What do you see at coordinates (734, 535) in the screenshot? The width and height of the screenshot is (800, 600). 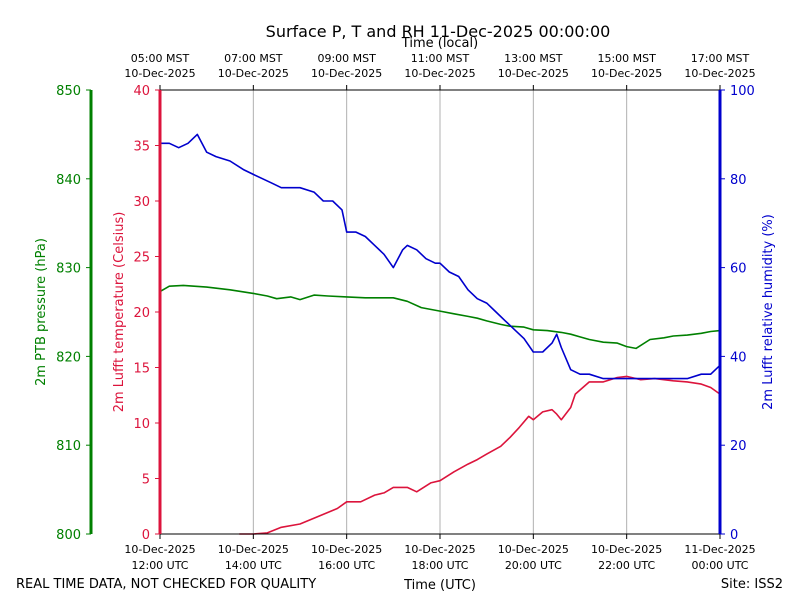 I see `humidity-tick-label: 0` at bounding box center [734, 535].